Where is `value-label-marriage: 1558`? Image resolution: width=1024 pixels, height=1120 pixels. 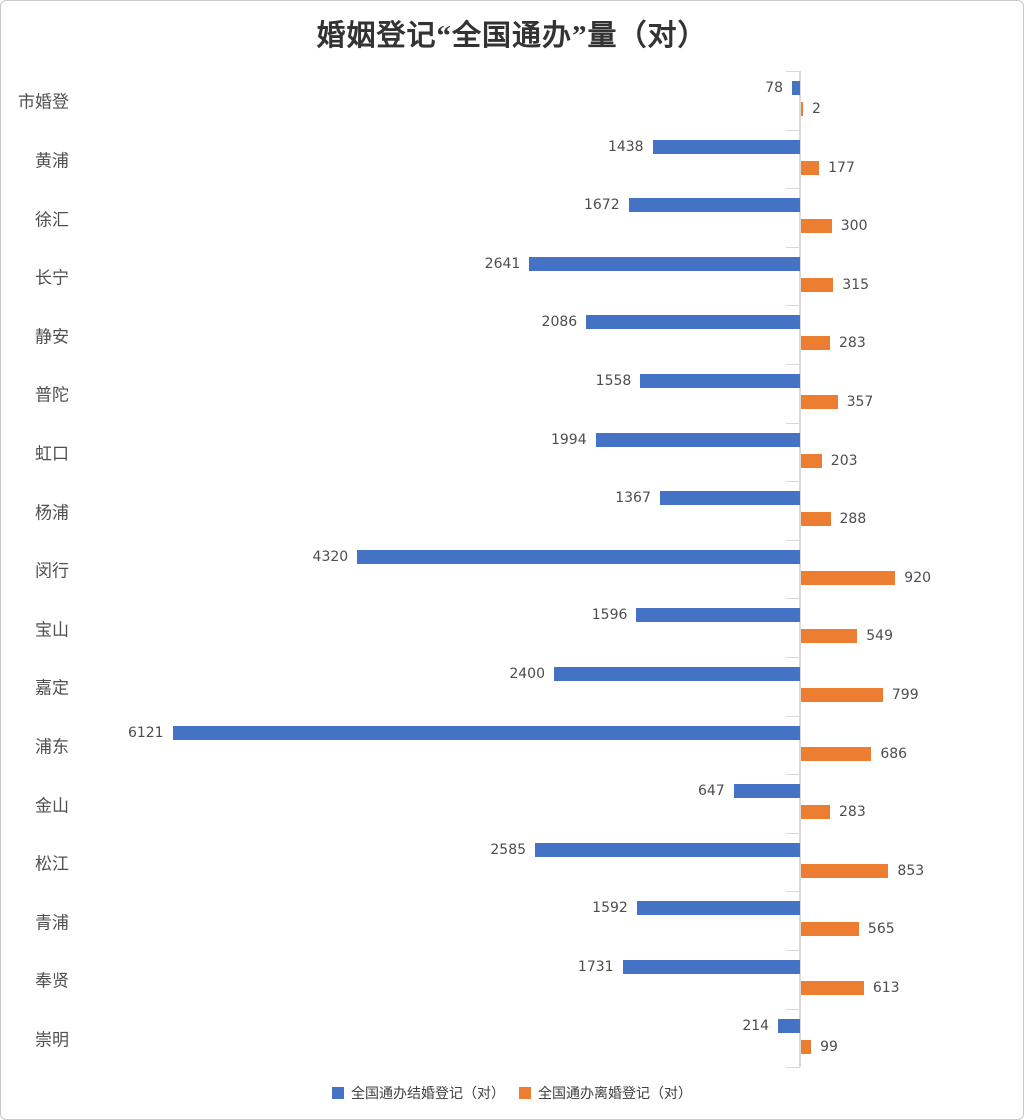
value-label-marriage: 1558 is located at coordinates (613, 381).